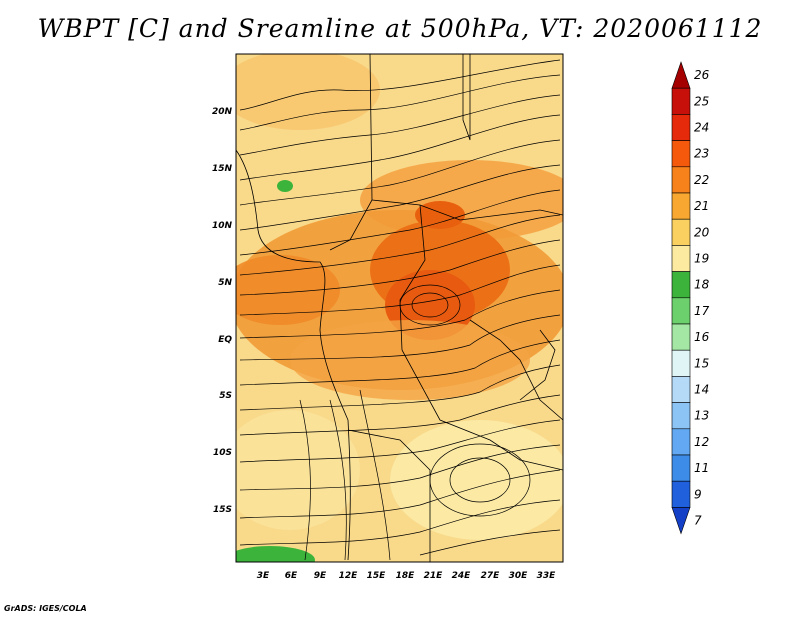 The height and width of the screenshot is (618, 800). Describe the element at coordinates (222, 510) in the screenshot. I see `lat-label: 15S` at that location.